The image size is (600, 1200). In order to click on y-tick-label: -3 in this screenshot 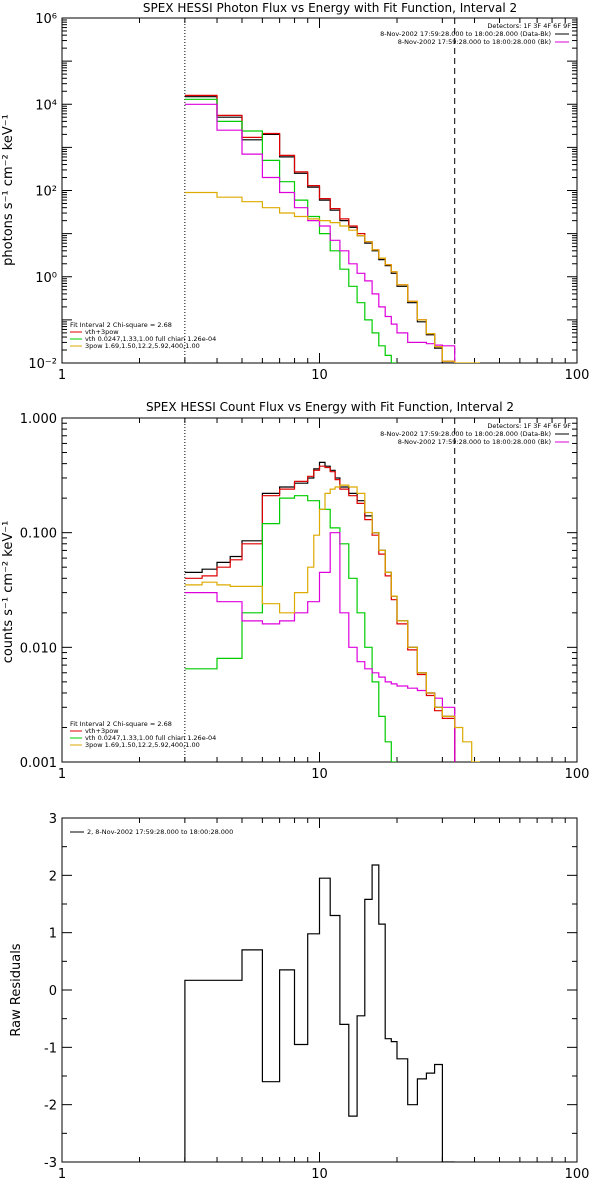, I will do `click(50, 1163)`.